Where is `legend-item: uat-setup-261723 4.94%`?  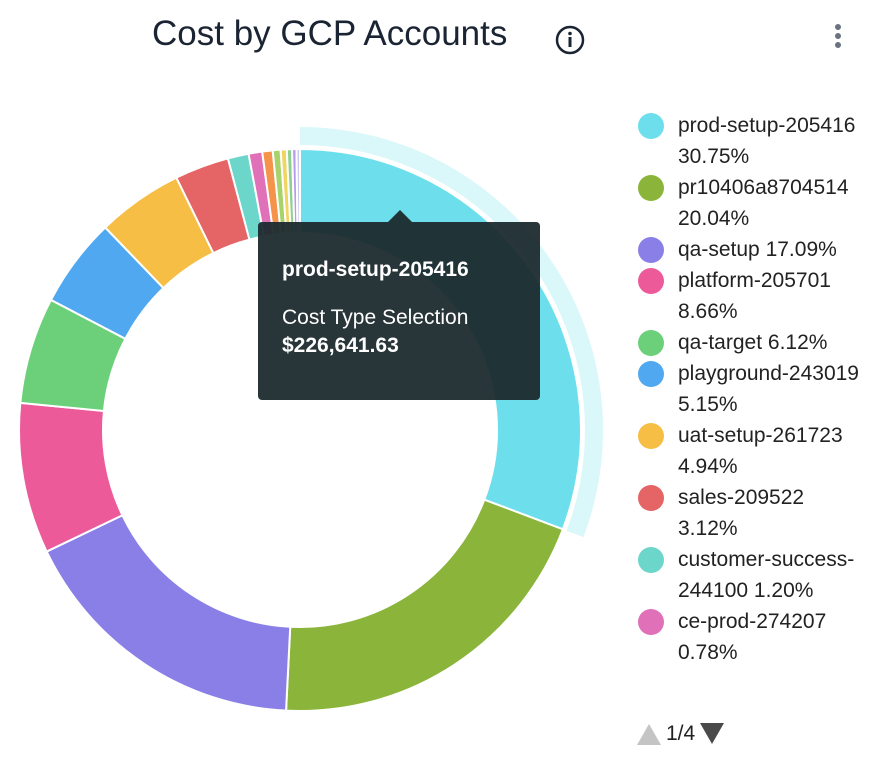
legend-item: uat-setup-261723 4.94% is located at coordinates (764, 451).